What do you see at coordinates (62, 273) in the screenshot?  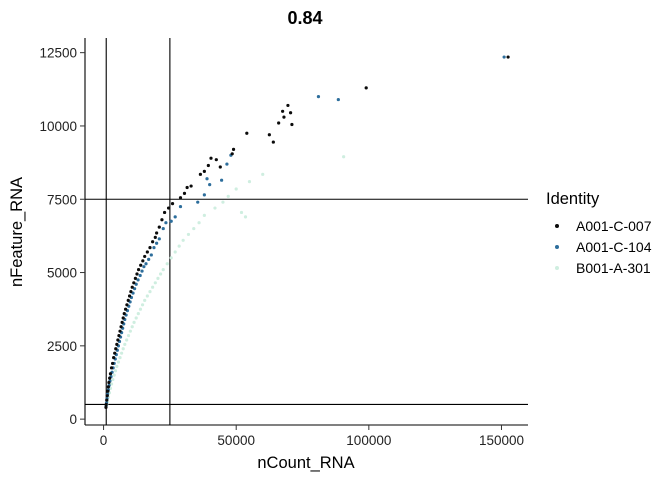 I see `y-tick-label: 5000` at bounding box center [62, 273].